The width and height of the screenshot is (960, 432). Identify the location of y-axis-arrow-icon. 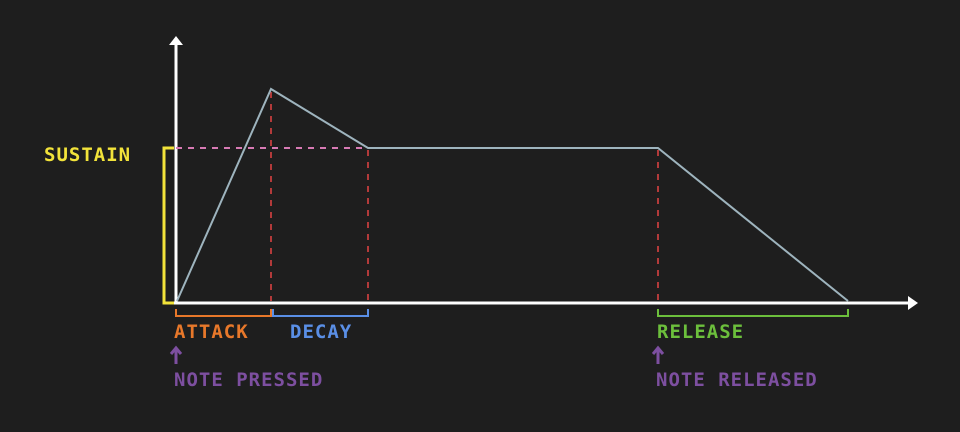
(176, 40).